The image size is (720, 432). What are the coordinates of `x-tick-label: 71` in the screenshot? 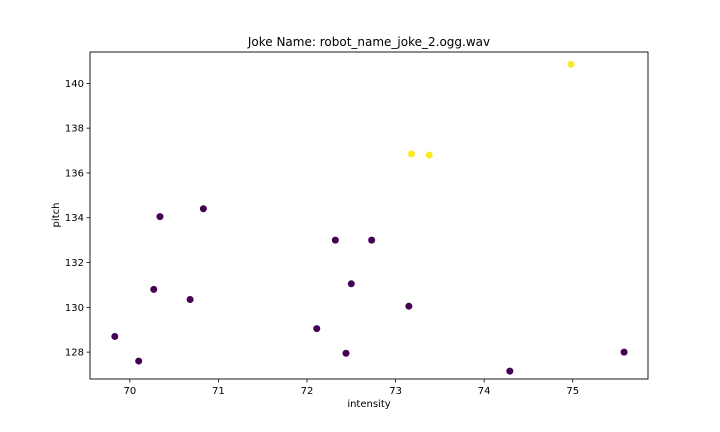 It's located at (218, 391).